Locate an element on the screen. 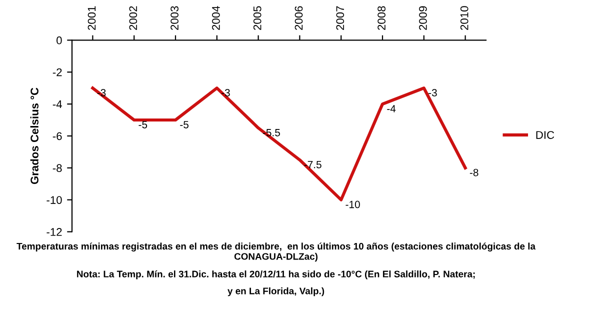 This screenshot has height=309, width=600. text: Nota: La Temp. Mín. el 31.Dic. hasta el 20/12/11 ha sido de -10°C (En El Saldillo, P. Natera; is located at coordinates (276, 275).